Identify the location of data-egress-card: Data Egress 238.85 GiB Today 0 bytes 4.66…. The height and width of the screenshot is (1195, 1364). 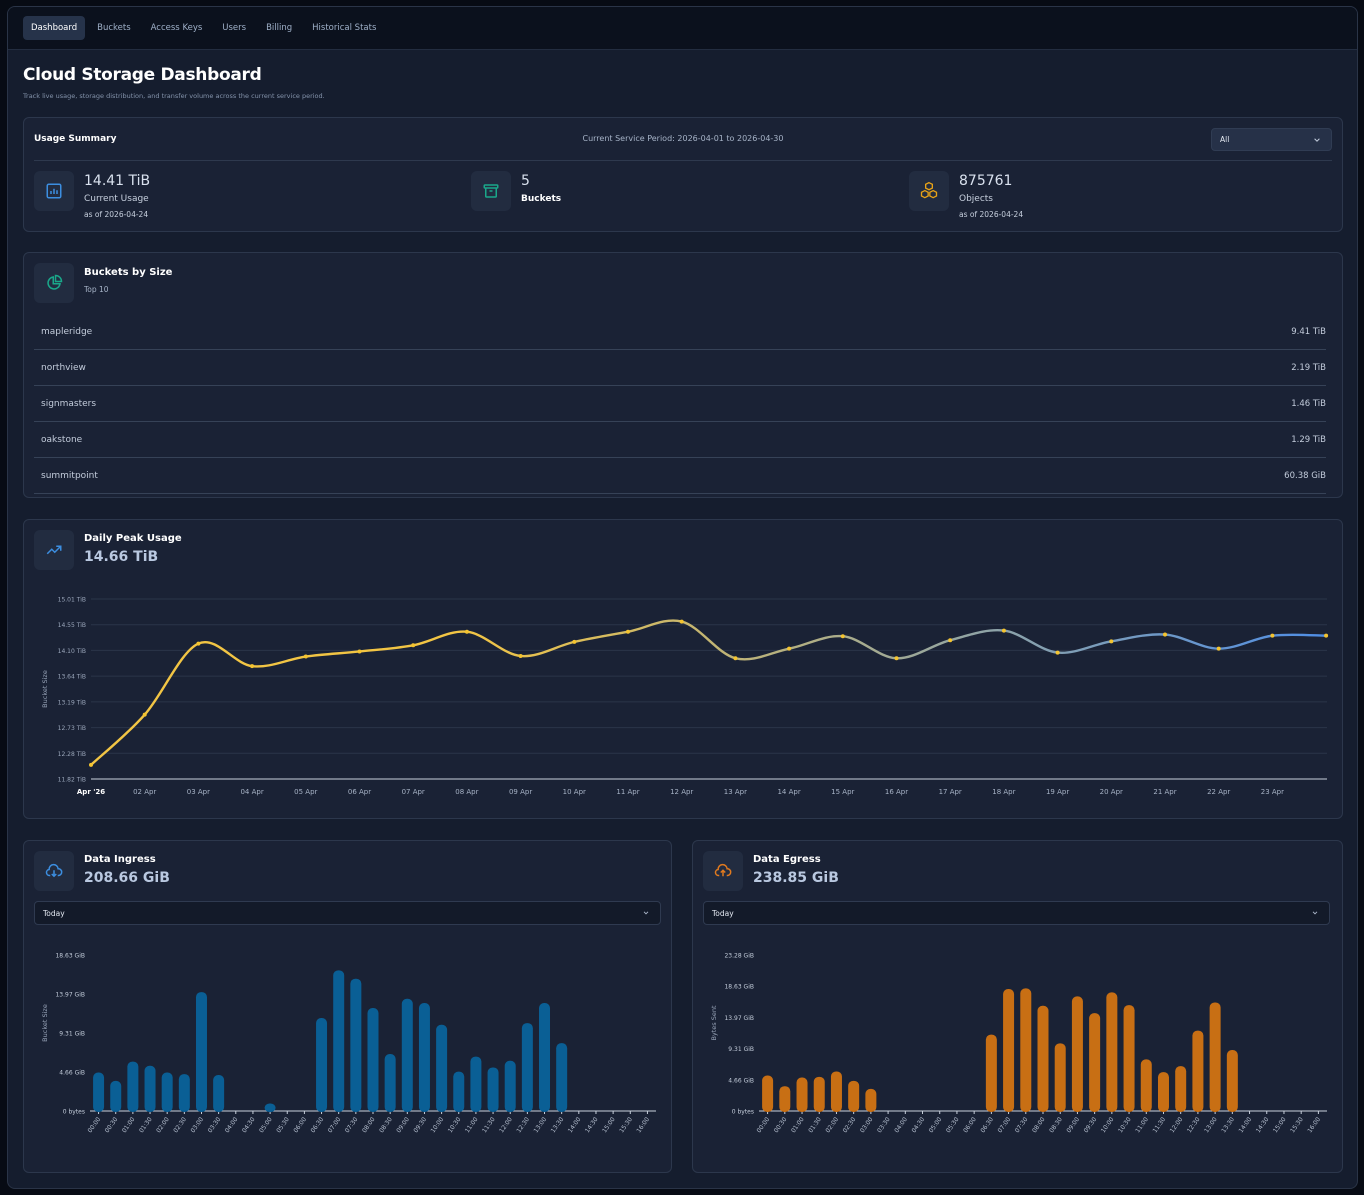
(1017, 1006).